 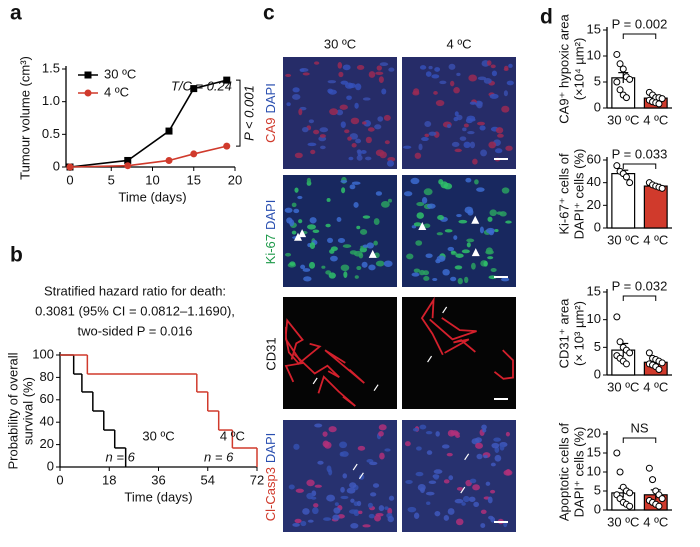 What do you see at coordinates (270, 215) in the screenshot?
I see `stain-label: DAPI` at bounding box center [270, 215].